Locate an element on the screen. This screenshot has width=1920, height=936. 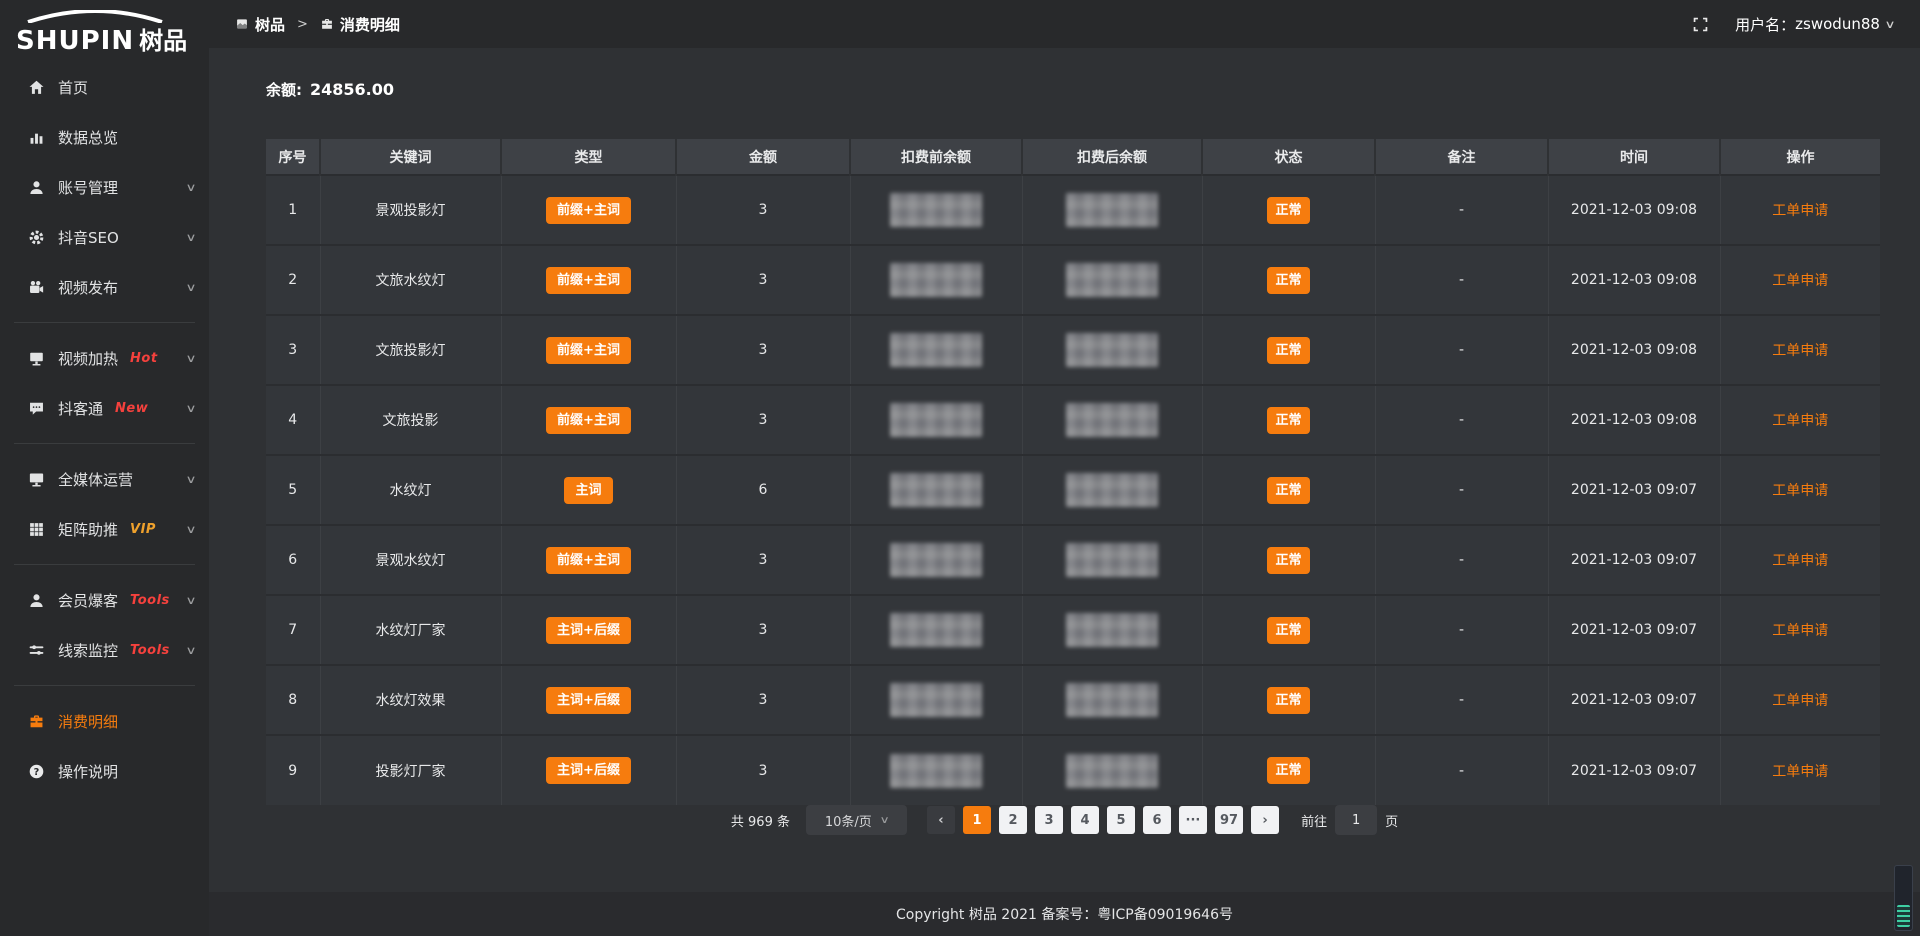
sidebar-item-label: 全媒体运营 is located at coordinates (96, 479).